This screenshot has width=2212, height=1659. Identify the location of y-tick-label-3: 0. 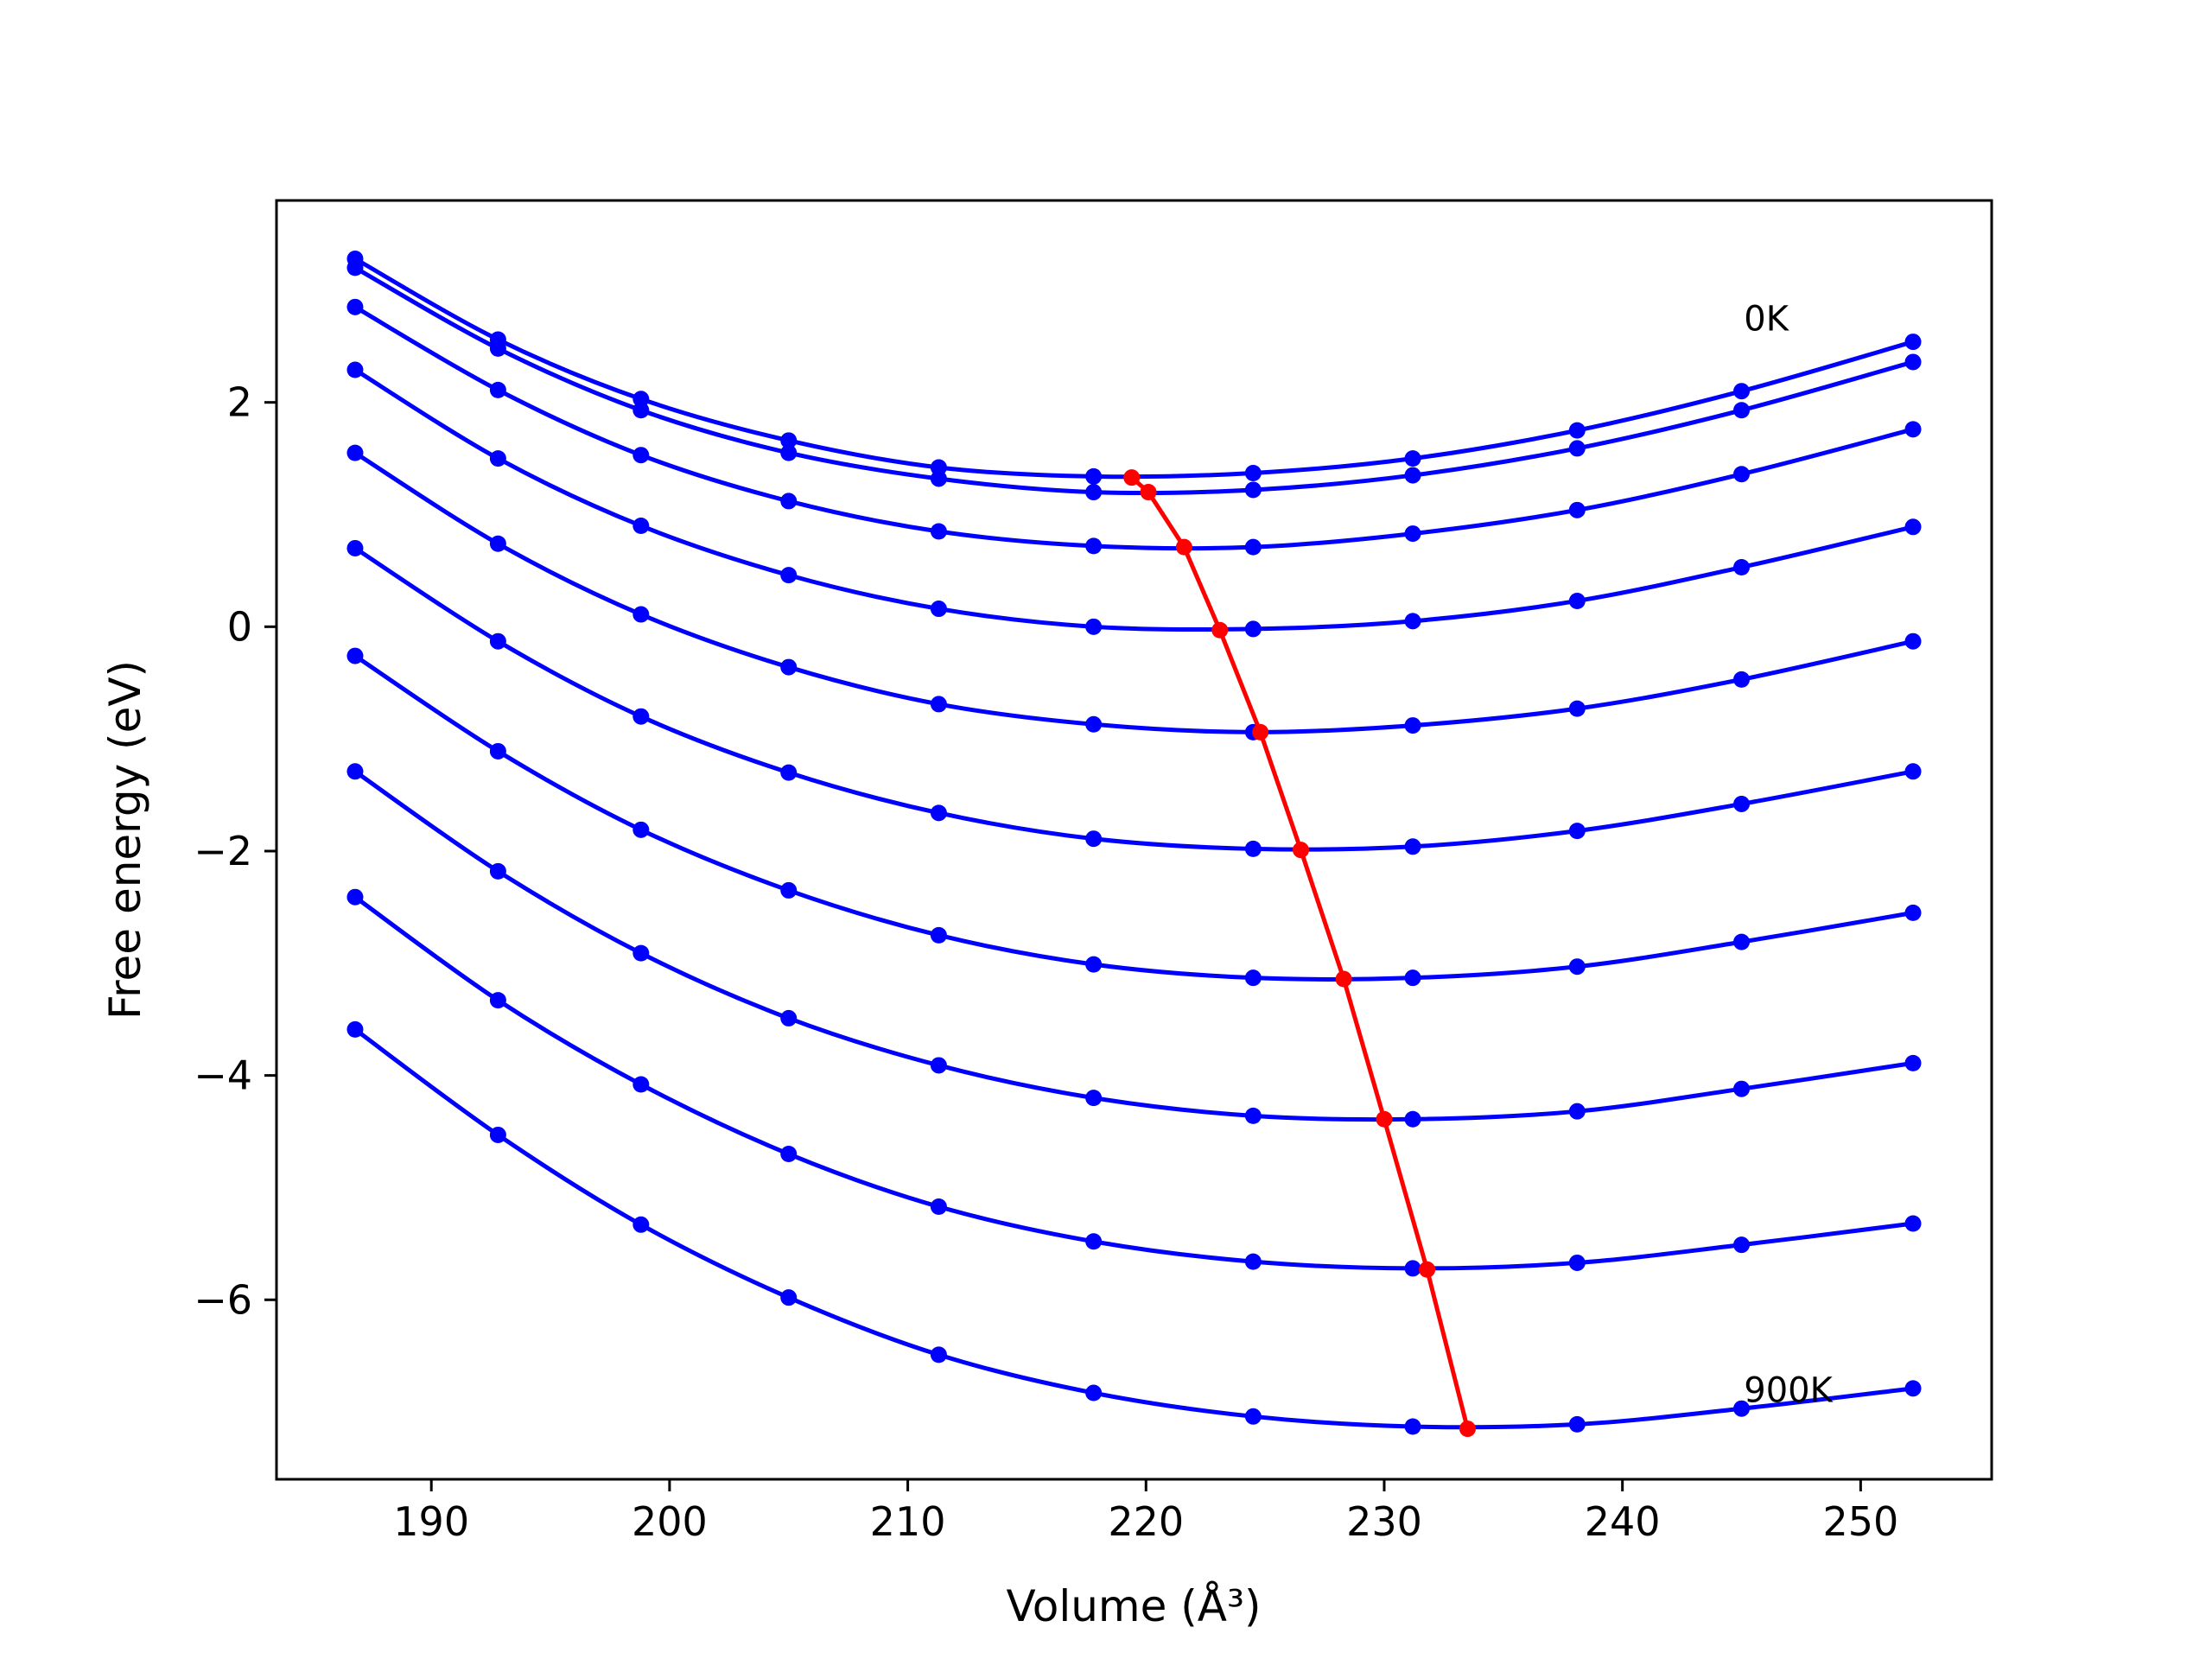
(239, 626).